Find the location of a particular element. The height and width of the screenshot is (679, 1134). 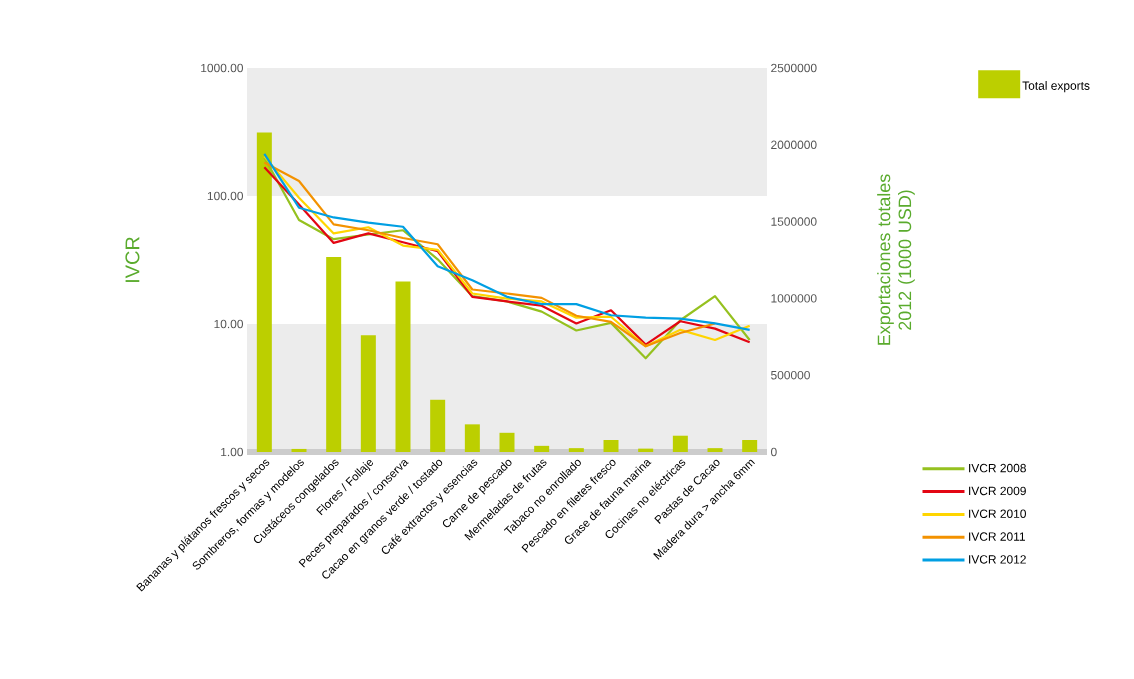

y2-axis-title: Exportaciones totales 2012 (1000 USD) is located at coordinates (896, 259).